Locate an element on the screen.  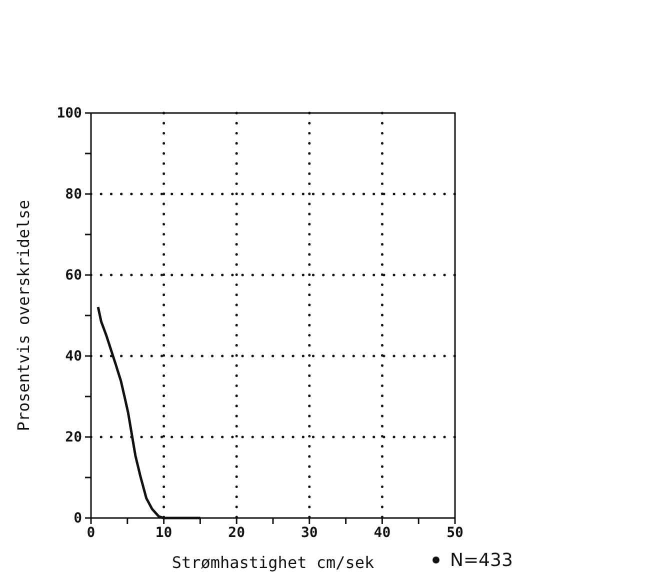
text: N=433 is located at coordinates (481, 560).